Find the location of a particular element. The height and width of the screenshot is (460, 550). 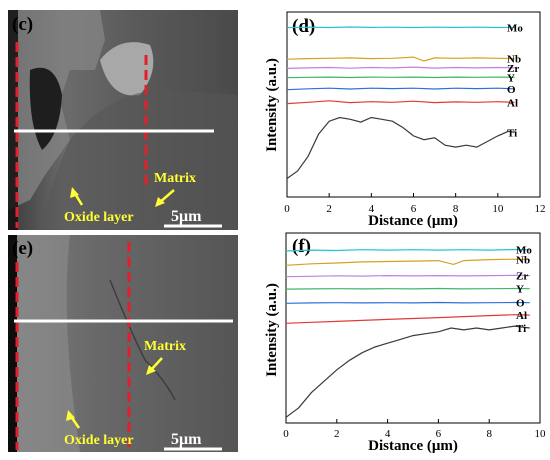

series-label-o-f: O is located at coordinates (520, 304).